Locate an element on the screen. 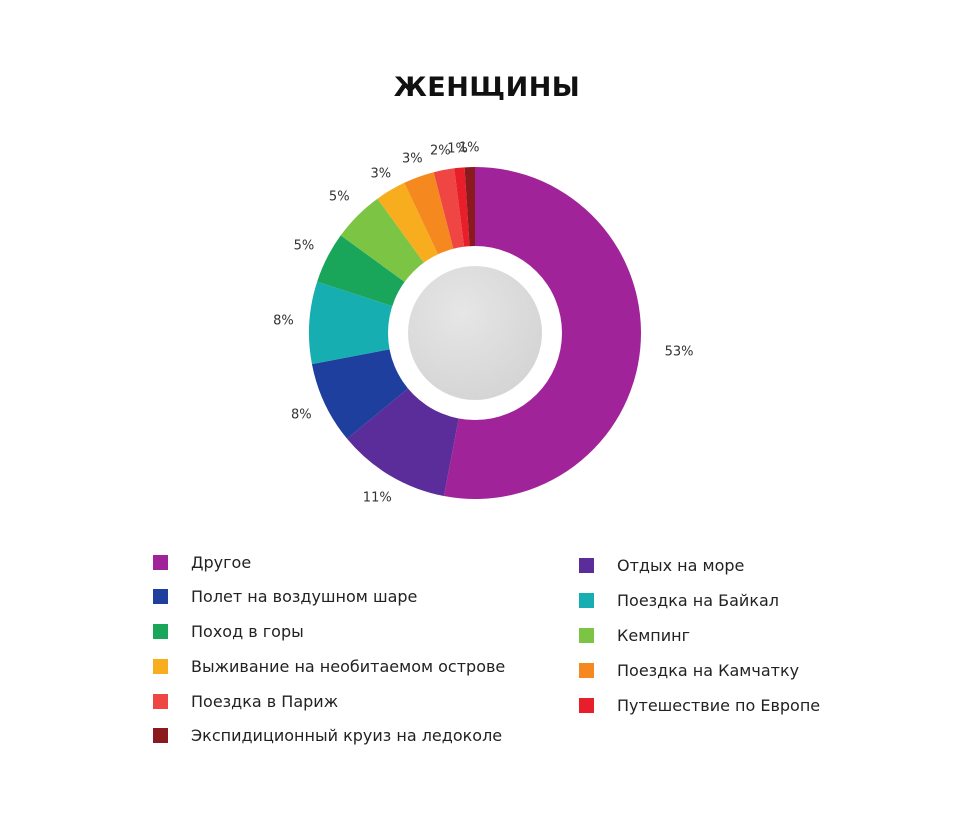  legend-label: Кемпинг is located at coordinates (653, 635).